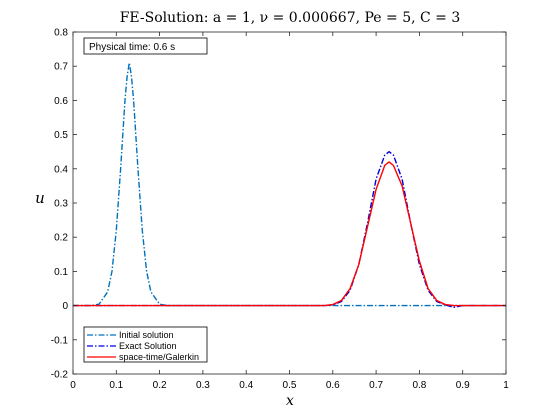 Image resolution: width=560 pixels, height=420 pixels. What do you see at coordinates (116, 385) in the screenshot?
I see `x-tick-label: 0.1` at bounding box center [116, 385].